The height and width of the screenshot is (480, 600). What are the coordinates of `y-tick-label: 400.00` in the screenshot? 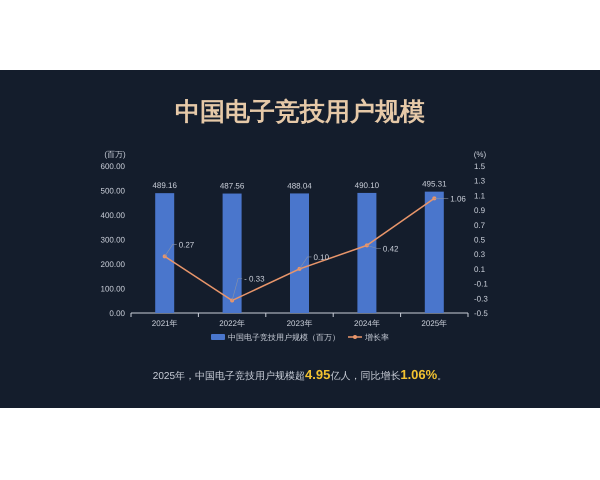 It's located at (113, 215).